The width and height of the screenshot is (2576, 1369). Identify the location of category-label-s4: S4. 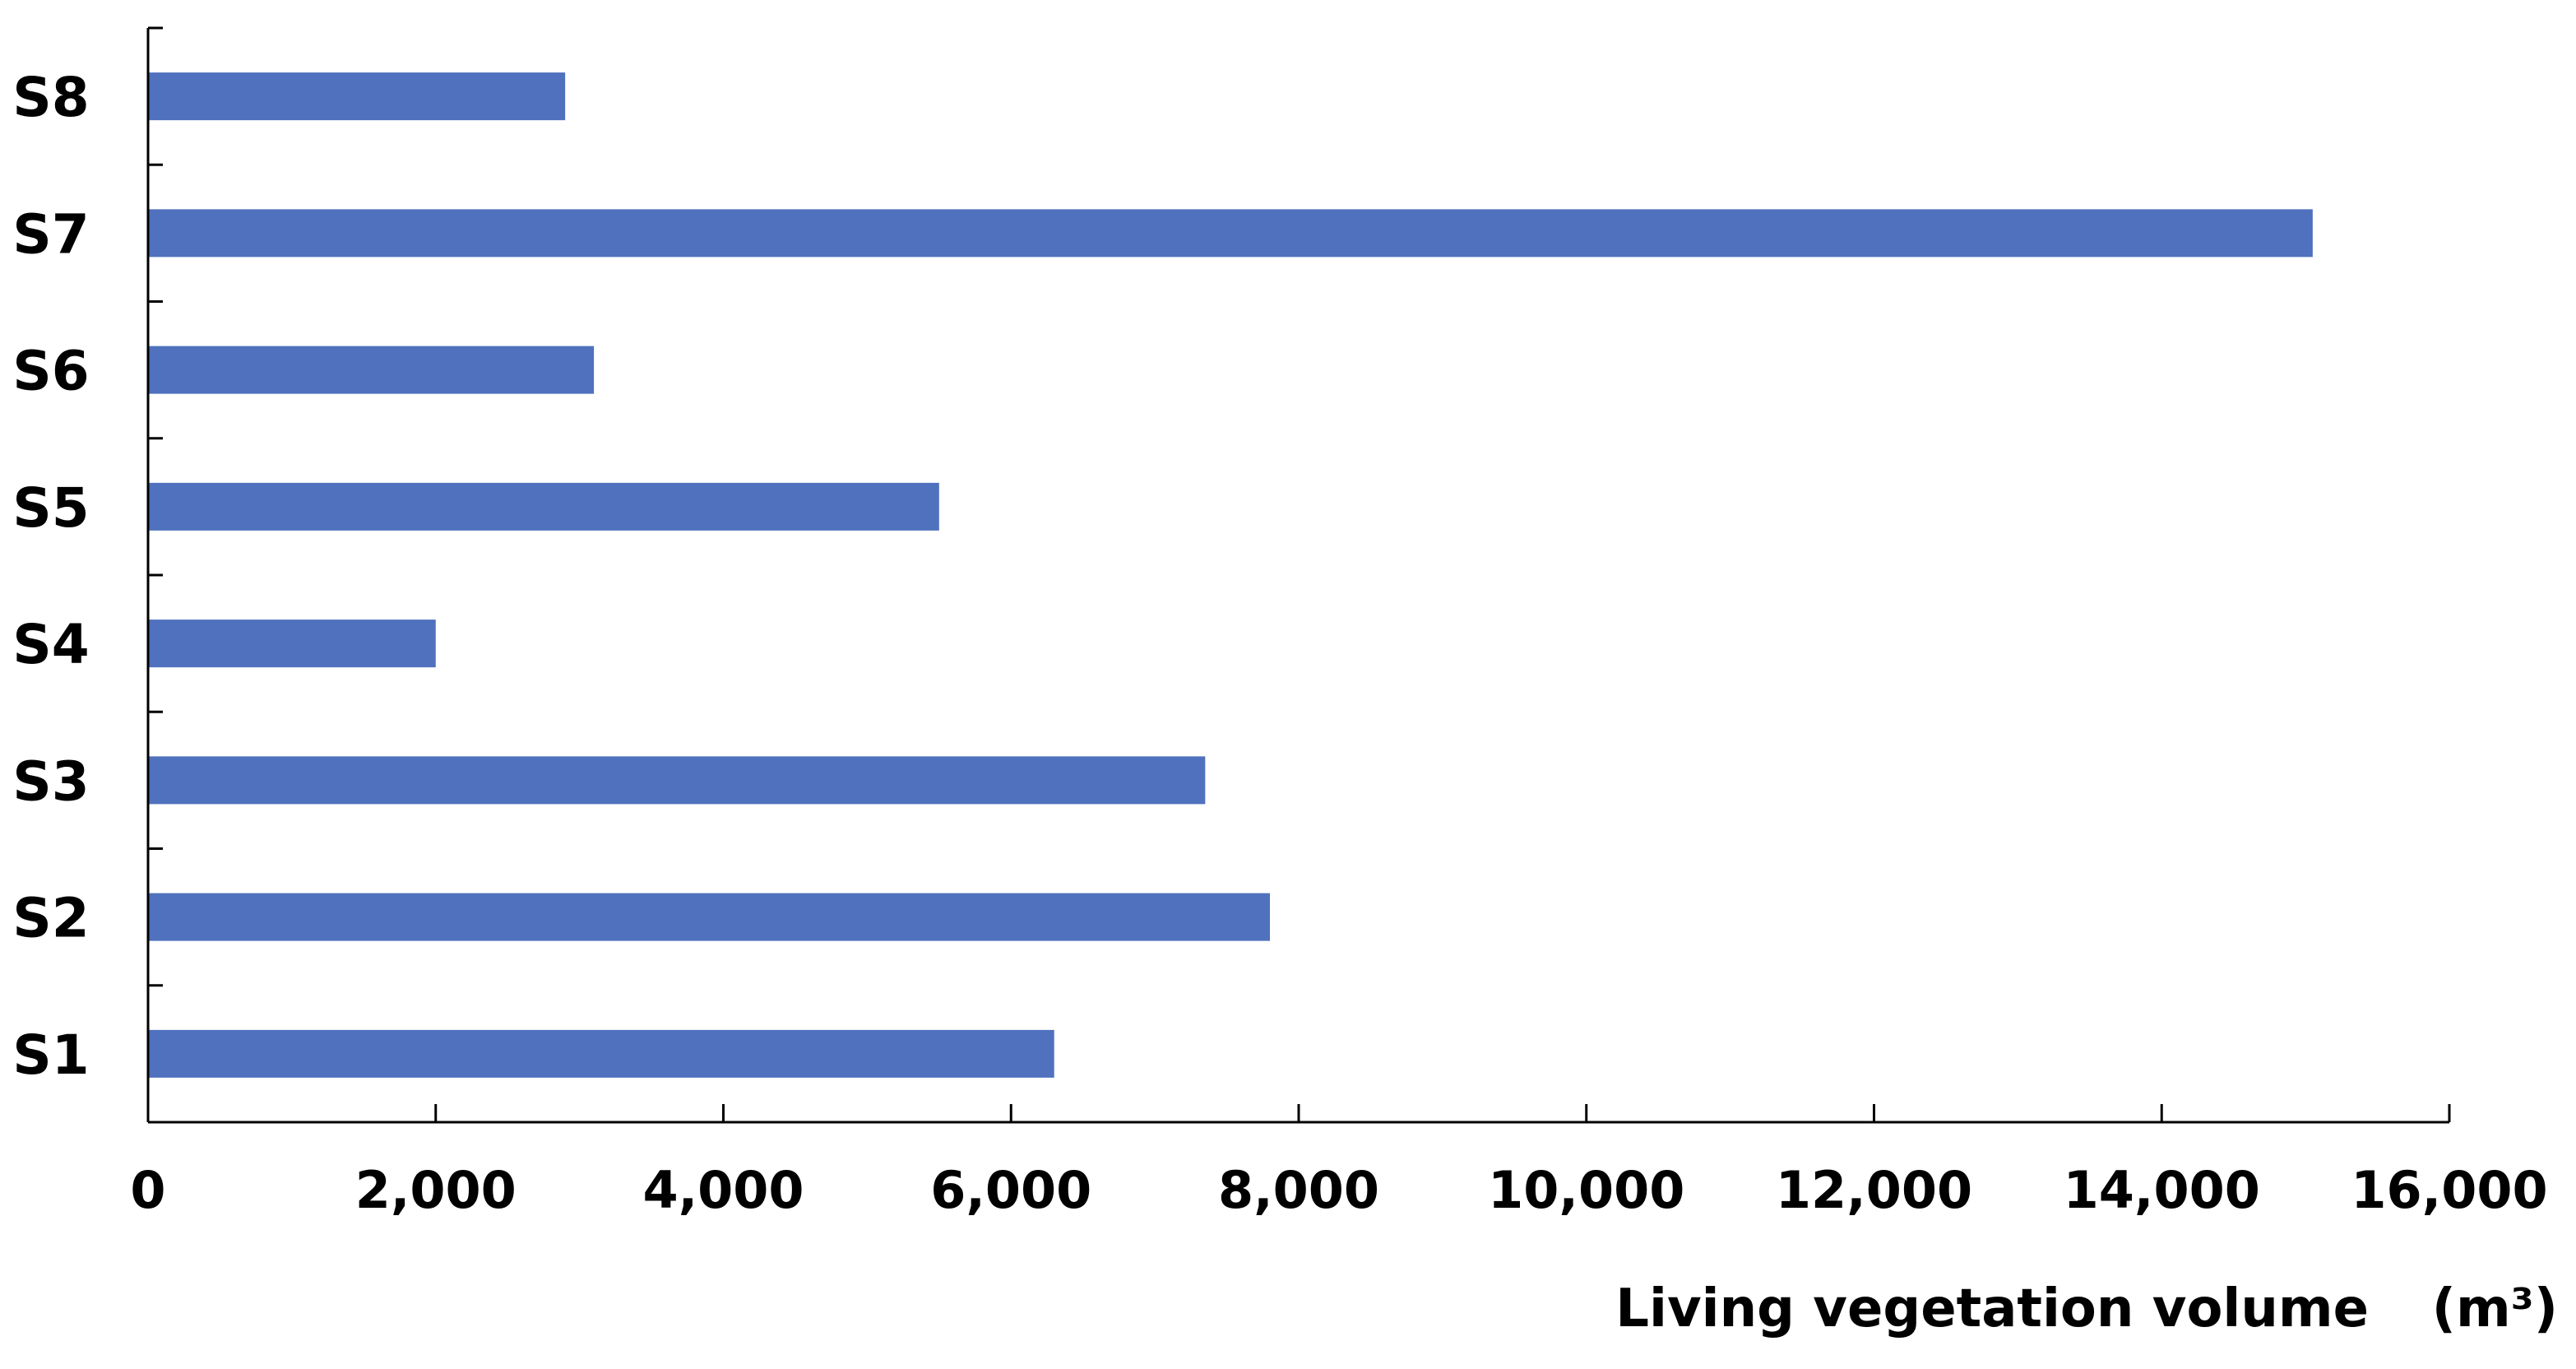
(51, 644).